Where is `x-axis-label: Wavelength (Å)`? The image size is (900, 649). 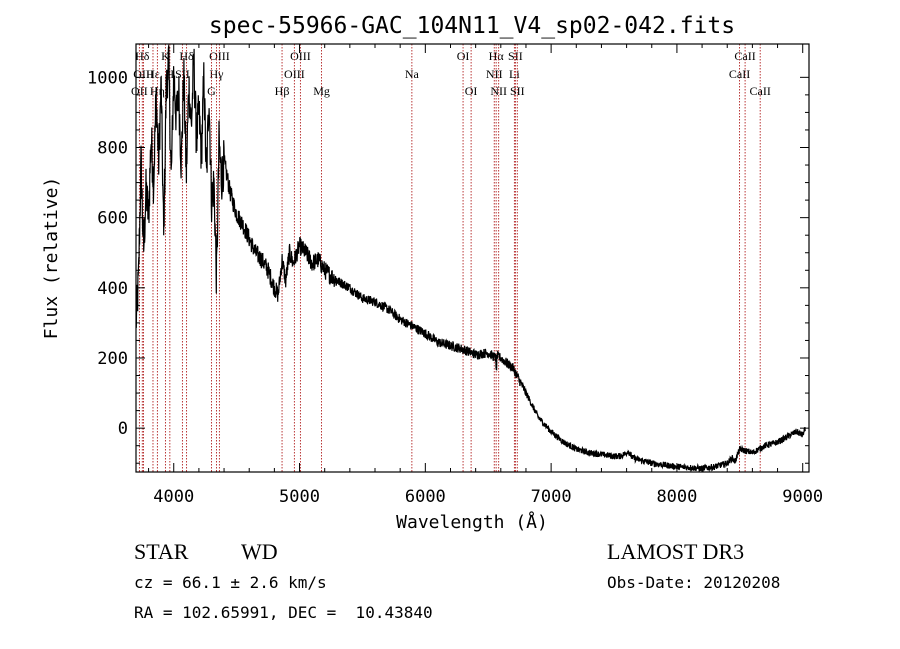 x-axis-label: Wavelength (Å) is located at coordinates (472, 522).